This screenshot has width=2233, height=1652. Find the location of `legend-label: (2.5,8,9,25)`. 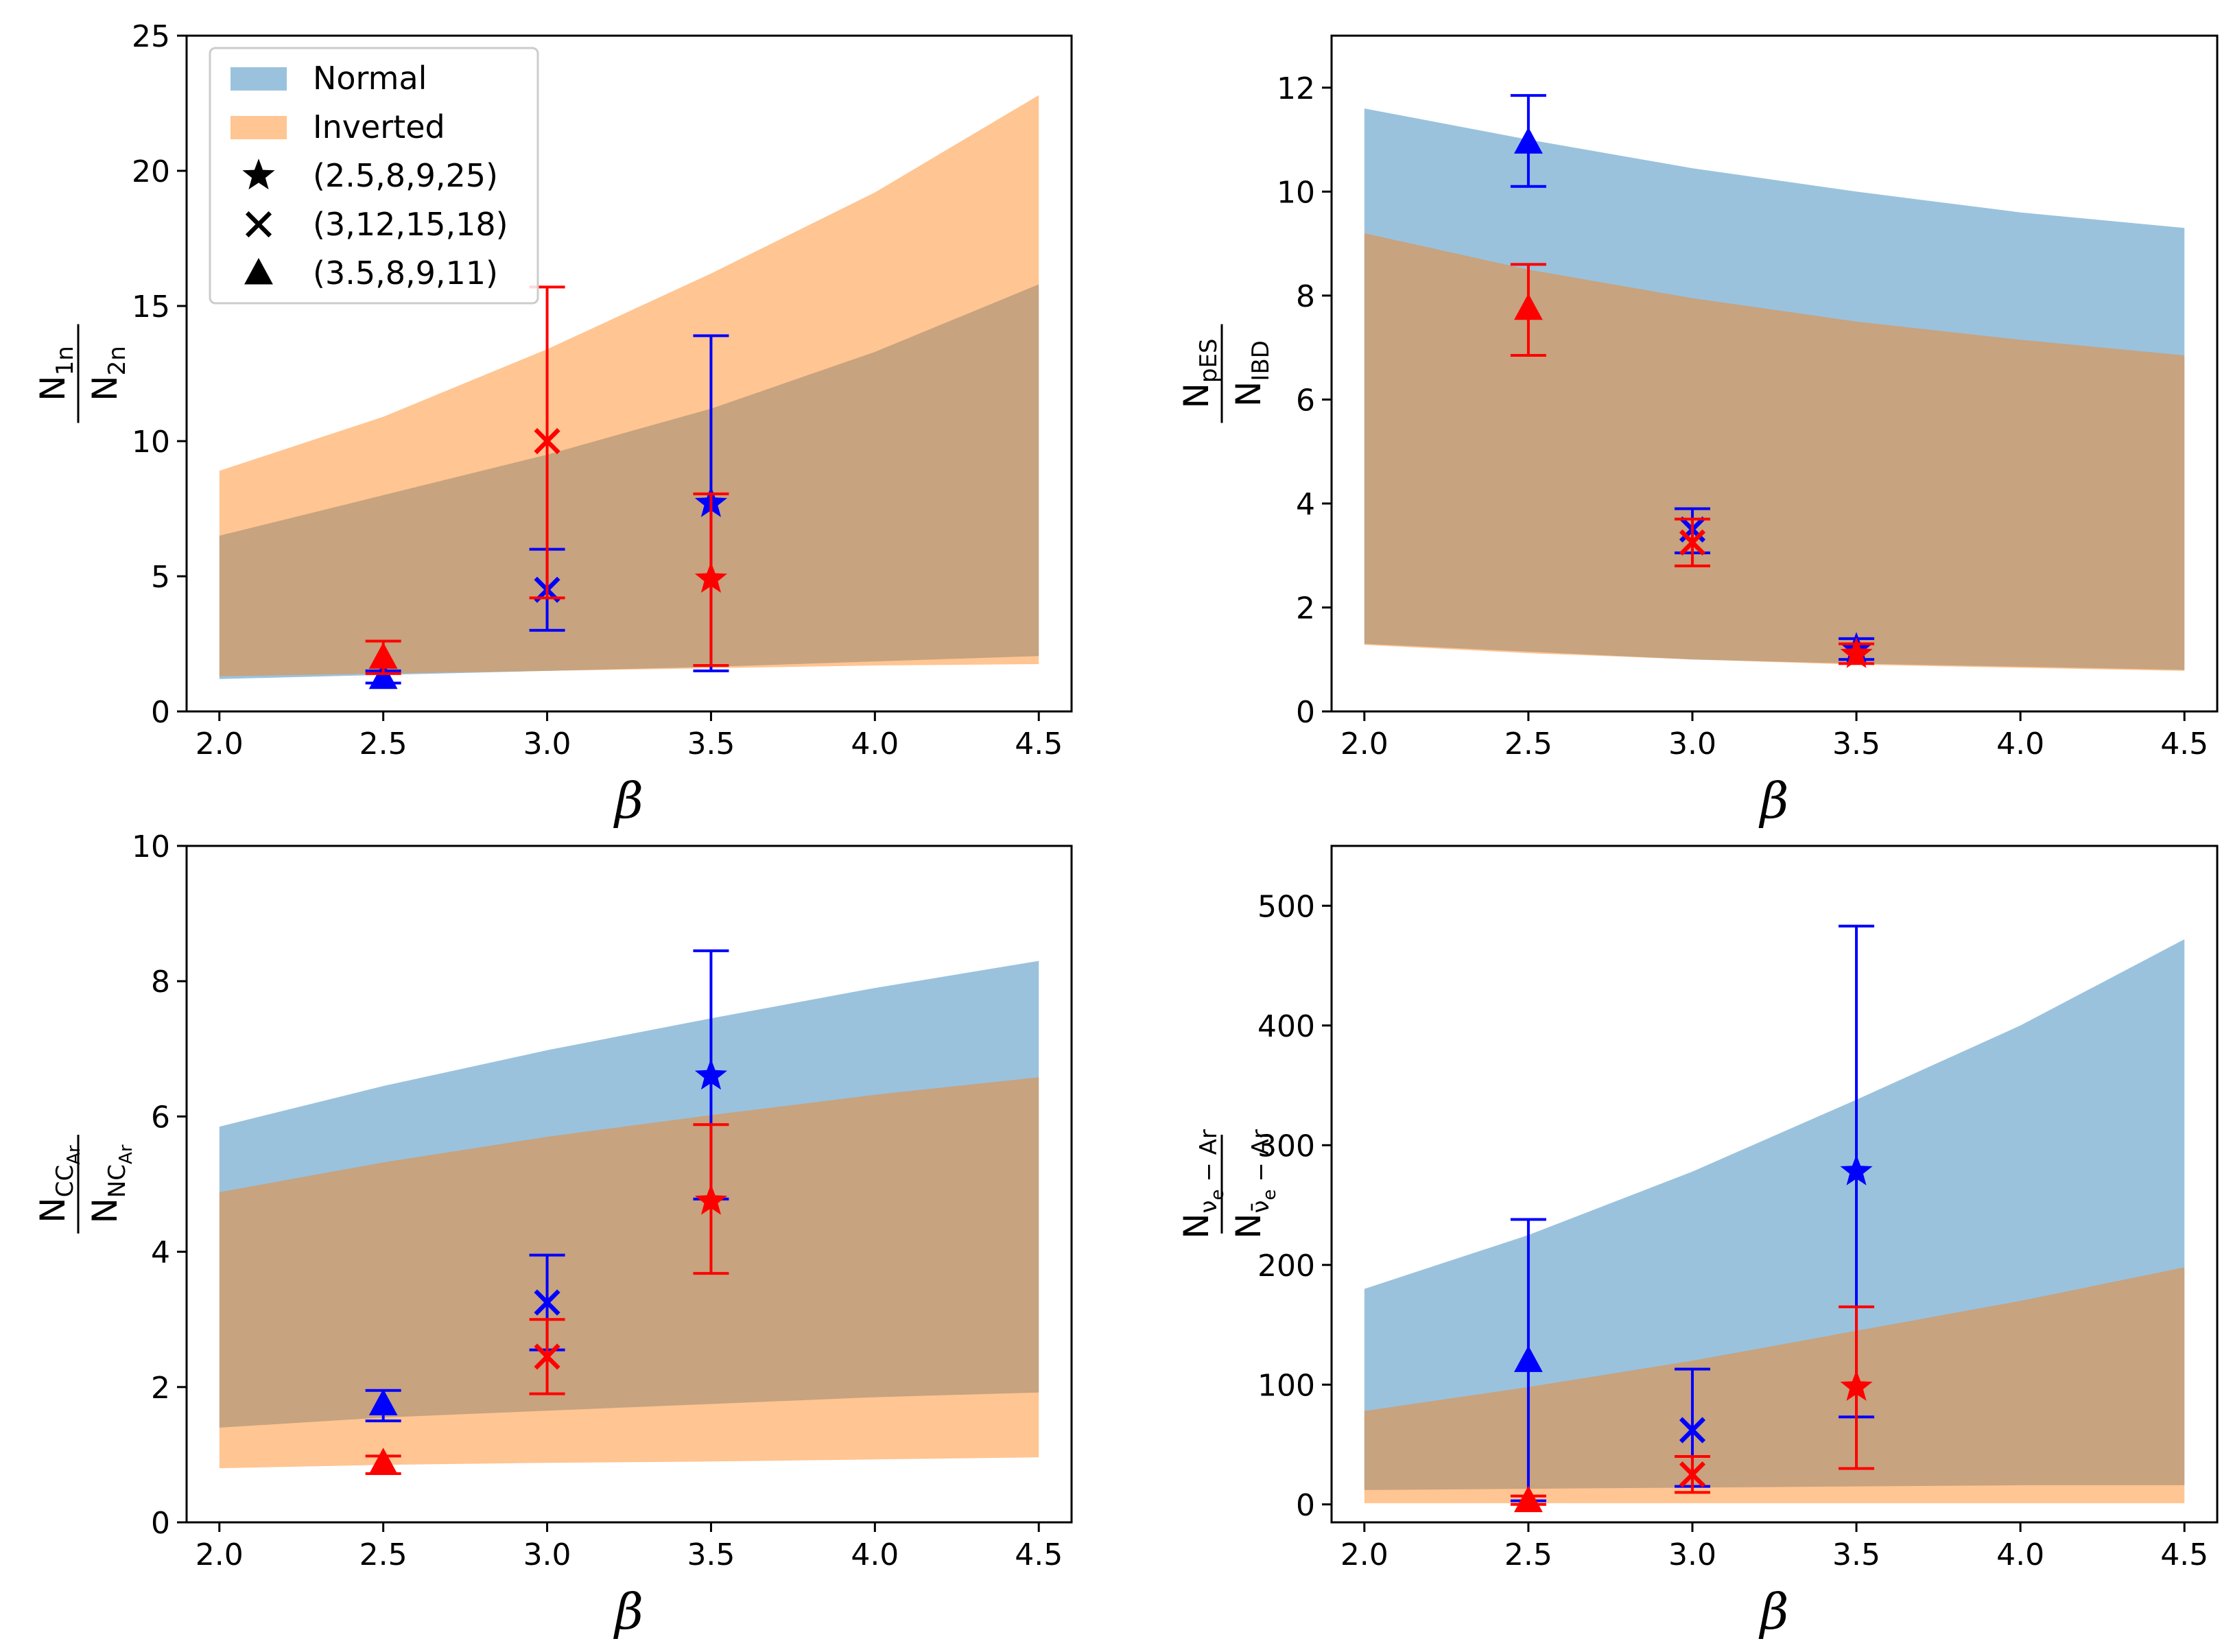

legend-label: (2.5,8,9,25) is located at coordinates (405, 175).